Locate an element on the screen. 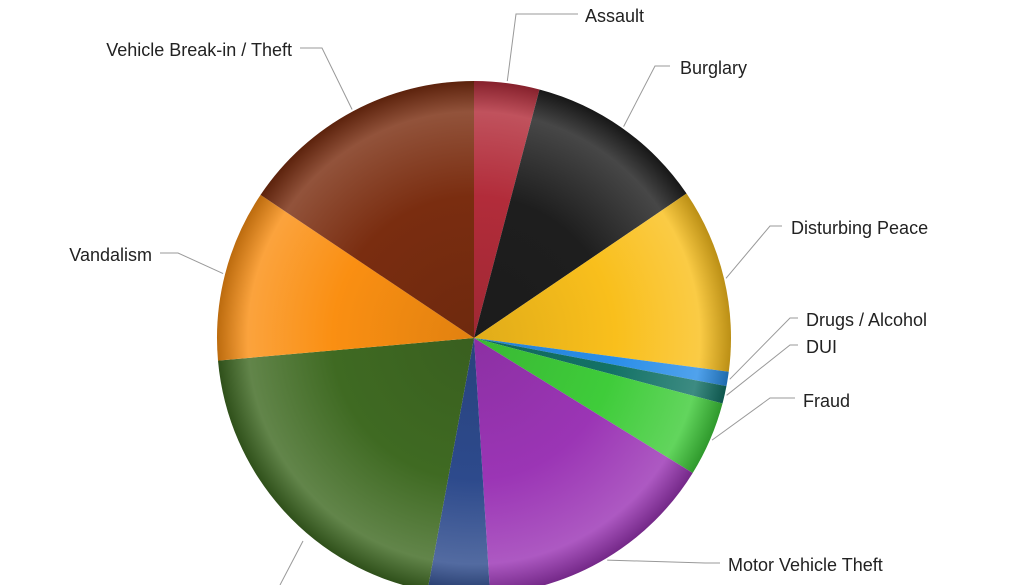  label-motor-vehicle-theft: Motor Vehicle Theft is located at coordinates (805, 565).